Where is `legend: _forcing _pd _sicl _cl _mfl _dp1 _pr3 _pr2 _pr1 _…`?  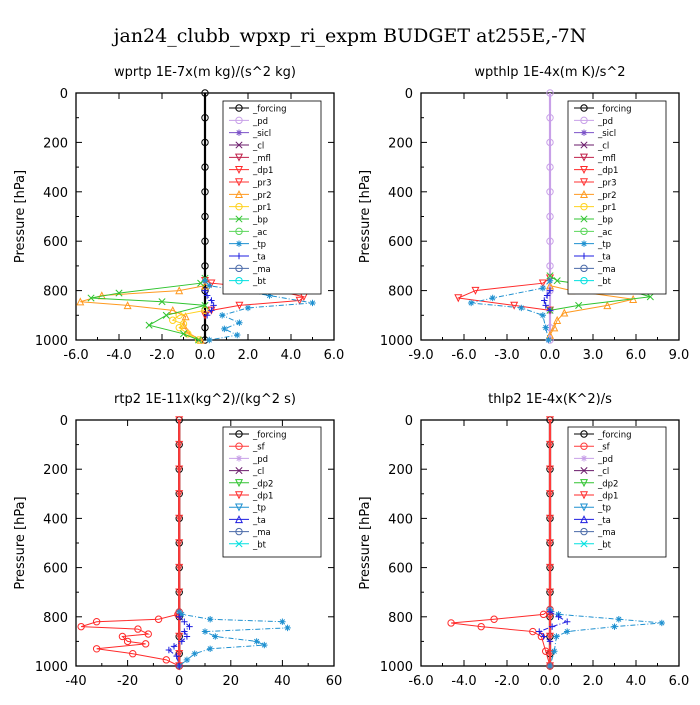 legend: _forcing _pd _sicl _cl _mfl _dp1 _pr3 _pr2 _pr1 _… is located at coordinates (617, 197).